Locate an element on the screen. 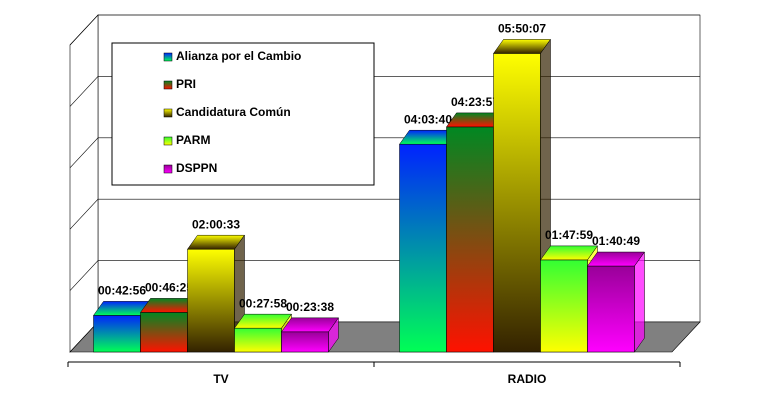 The height and width of the screenshot is (408, 760). data-label: 04:23:57 is located at coordinates (475, 102).